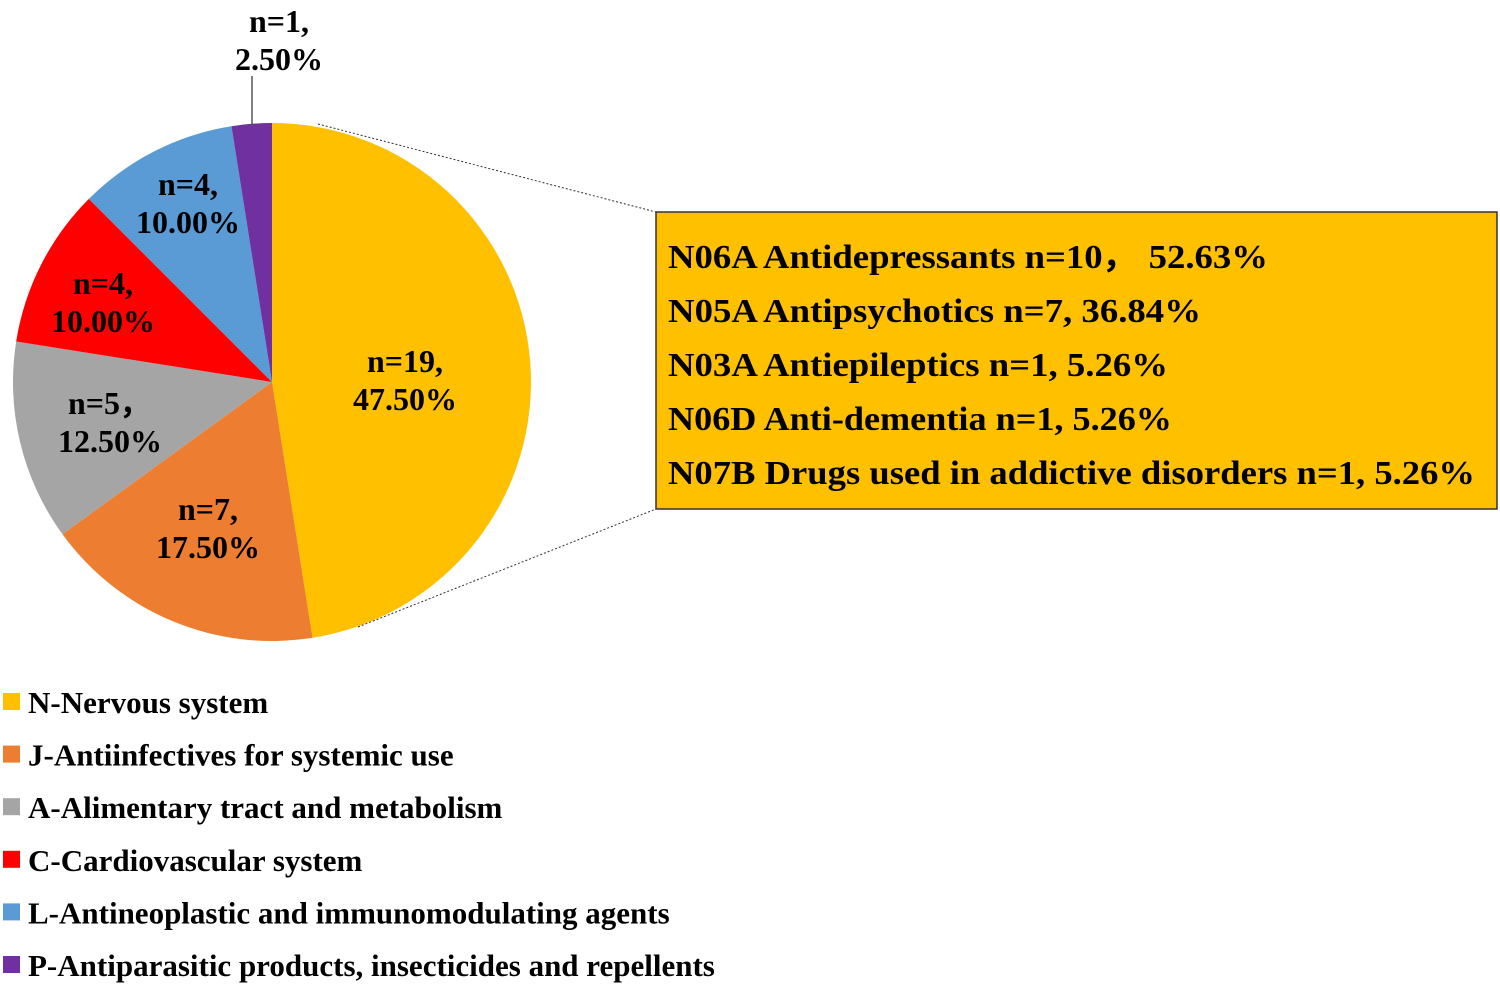  What do you see at coordinates (507, 568) in the screenshot?
I see `breakout-connector-bottom` at bounding box center [507, 568].